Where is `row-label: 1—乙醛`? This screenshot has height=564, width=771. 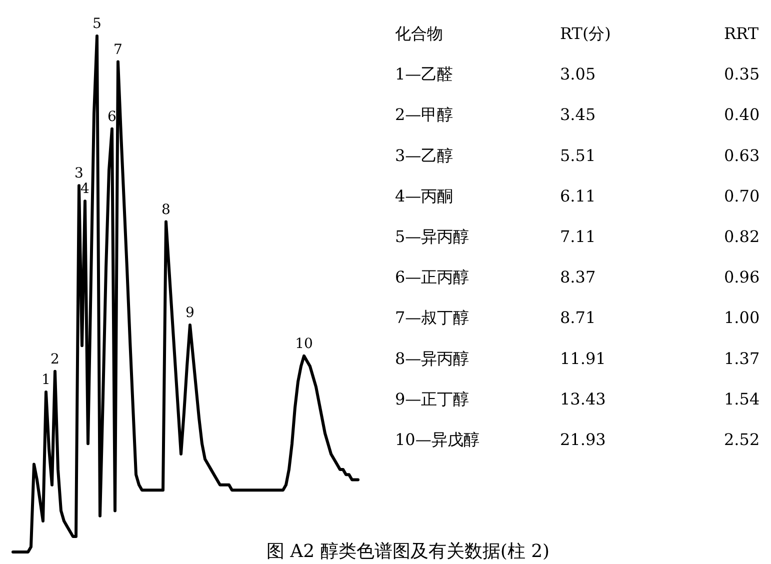 row-label: 1—乙醛 is located at coordinates (424, 74).